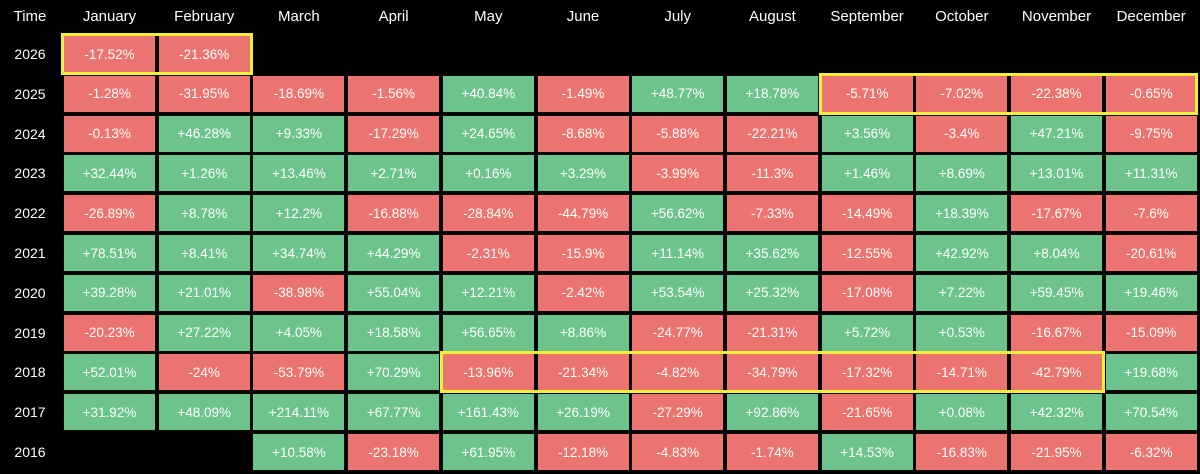  Describe the element at coordinates (394, 412) in the screenshot. I see `return-cell-2017-april: +67.77%` at that location.